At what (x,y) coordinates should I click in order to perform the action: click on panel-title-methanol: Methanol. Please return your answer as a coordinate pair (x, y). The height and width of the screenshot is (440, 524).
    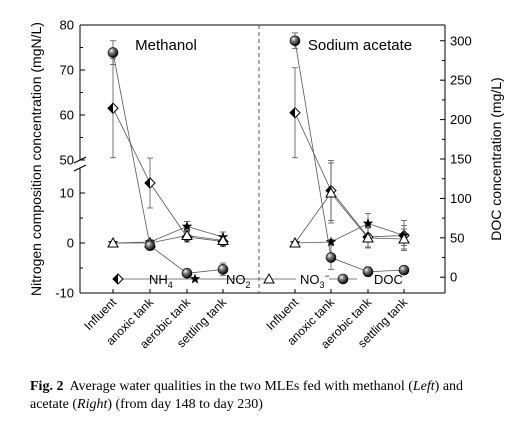
    Looking at the image, I should click on (166, 45).